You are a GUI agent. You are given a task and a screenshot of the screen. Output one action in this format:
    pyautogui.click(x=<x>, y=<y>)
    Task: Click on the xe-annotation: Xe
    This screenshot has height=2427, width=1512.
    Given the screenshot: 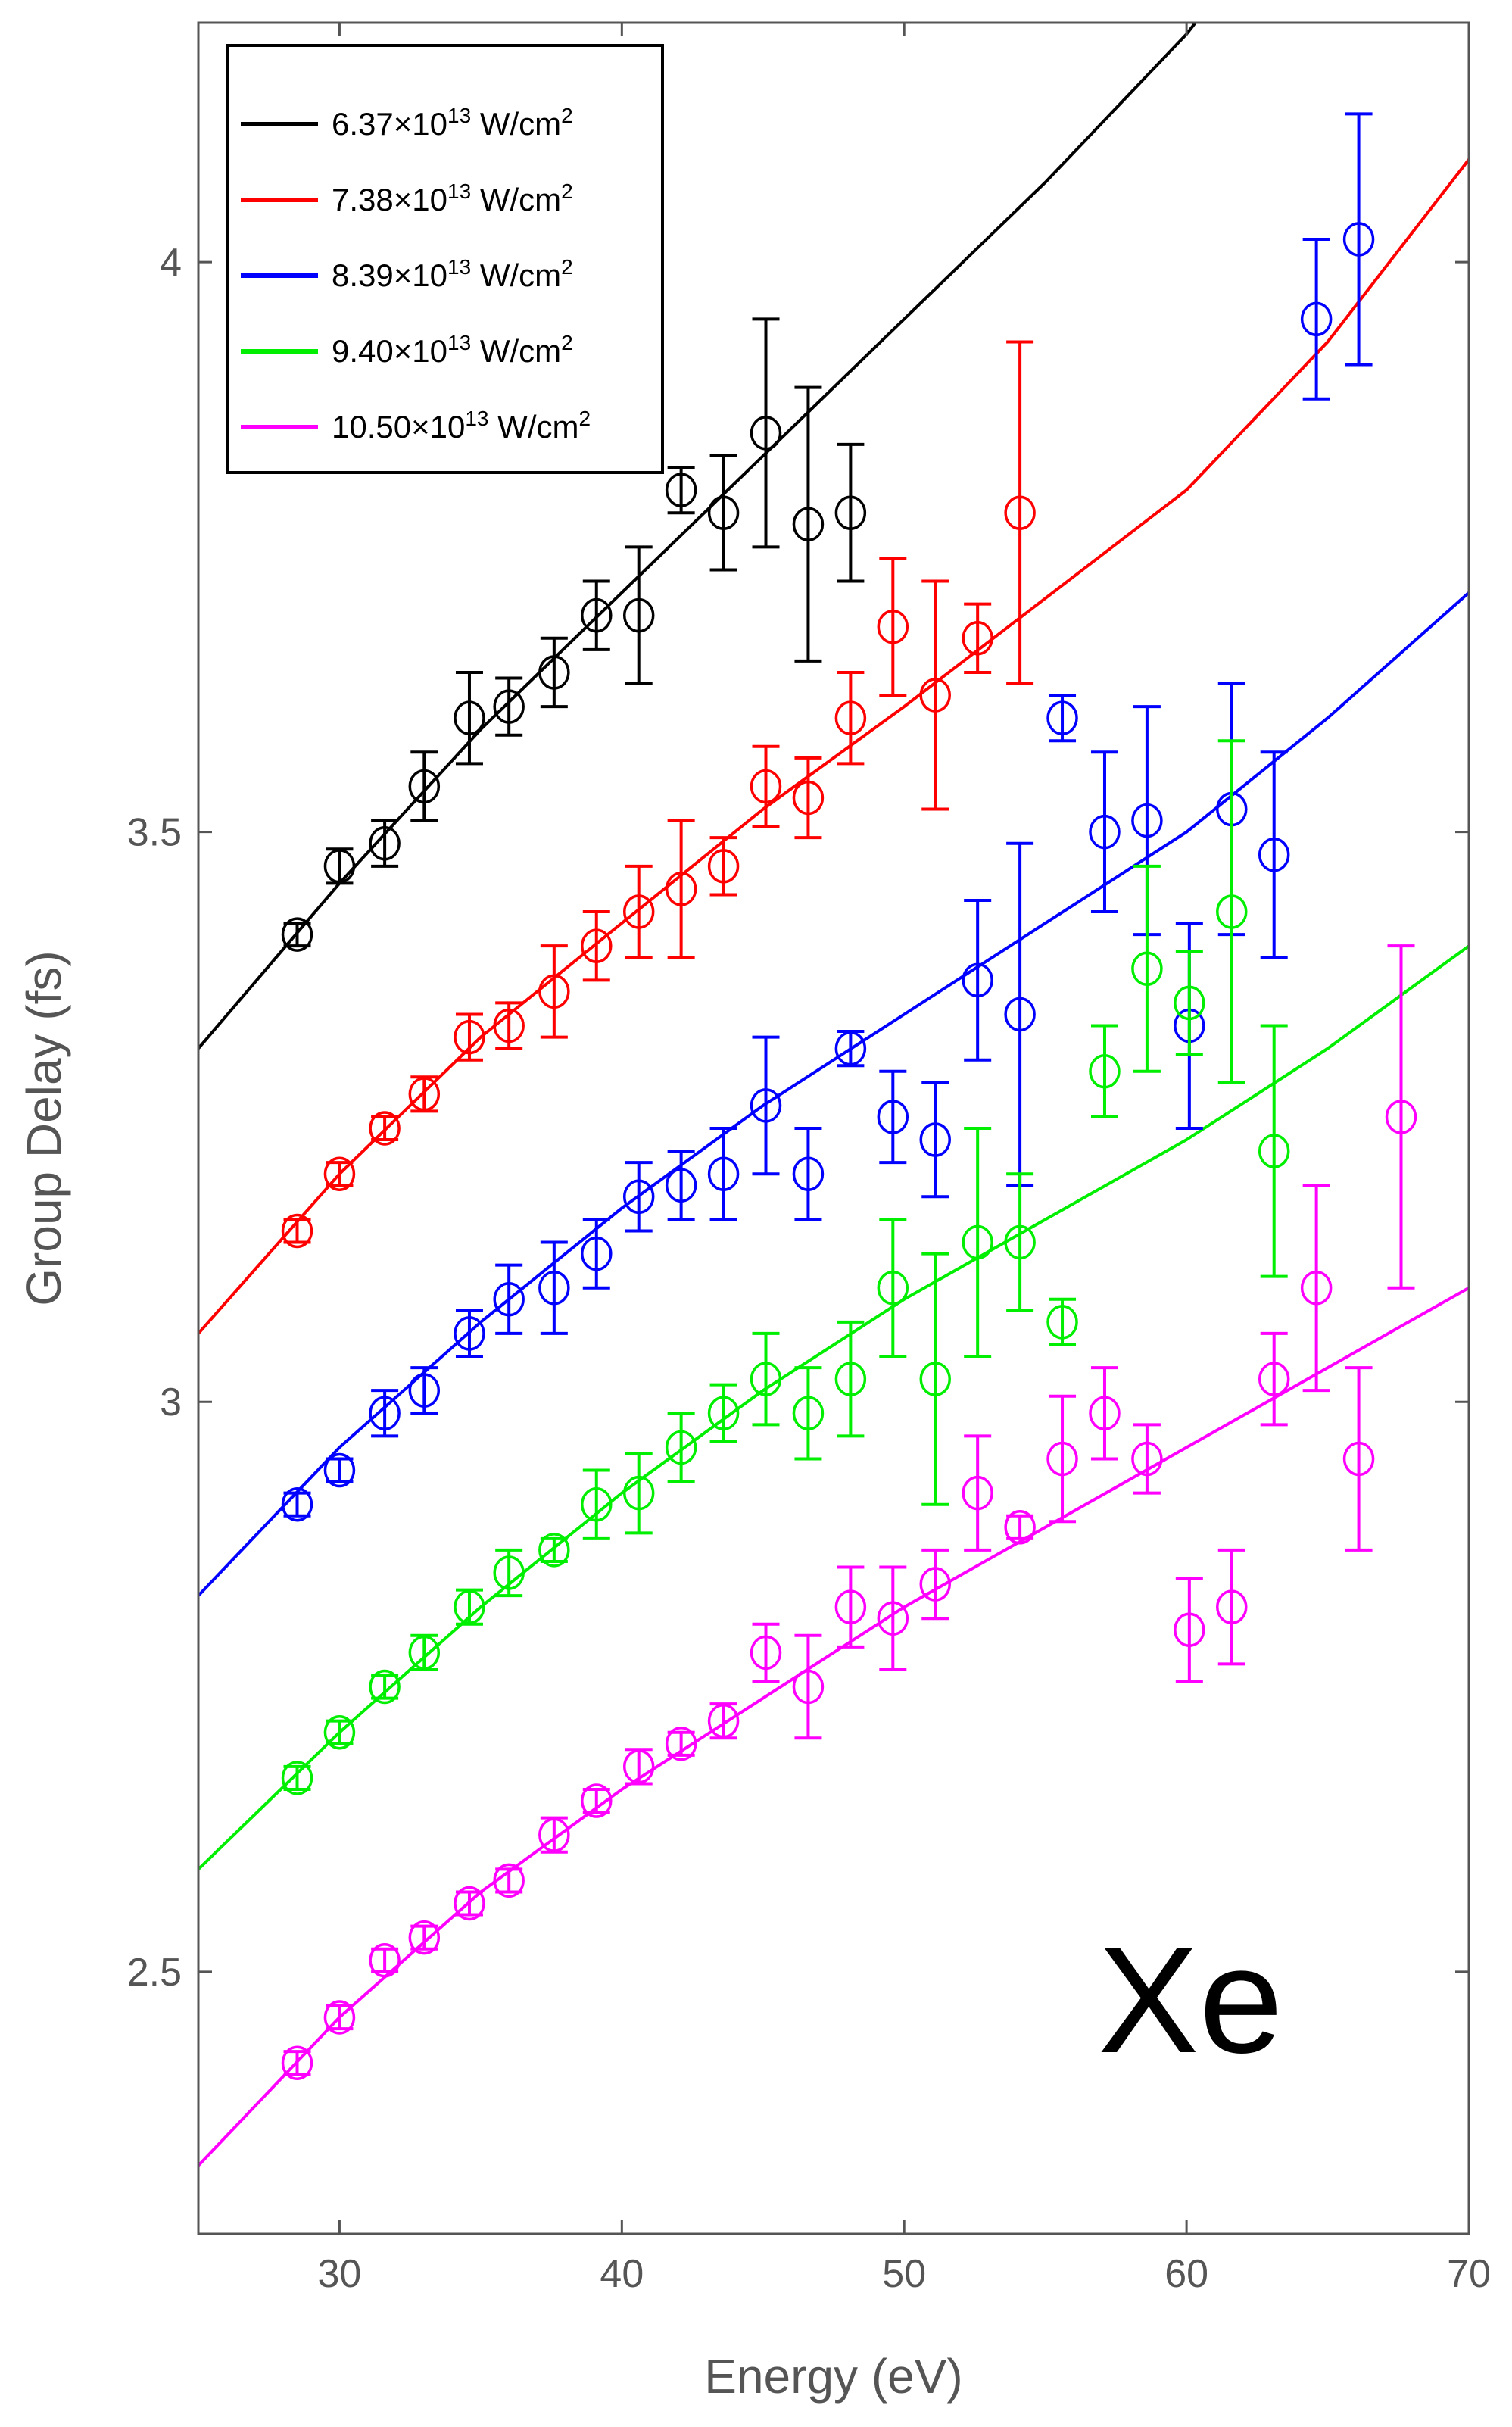 What is the action you would take?
    pyautogui.click(x=1190, y=2000)
    